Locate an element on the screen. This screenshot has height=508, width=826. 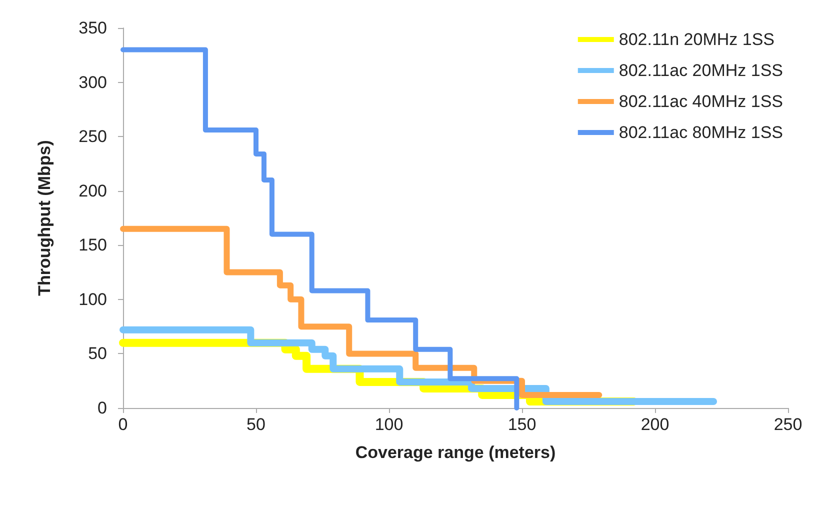
x-tick-label: 100 is located at coordinates (389, 424).